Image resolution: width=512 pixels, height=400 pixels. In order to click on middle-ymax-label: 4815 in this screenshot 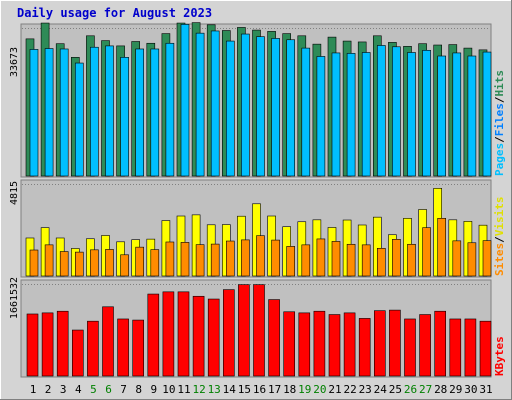, I will do `click(14, 193)`.